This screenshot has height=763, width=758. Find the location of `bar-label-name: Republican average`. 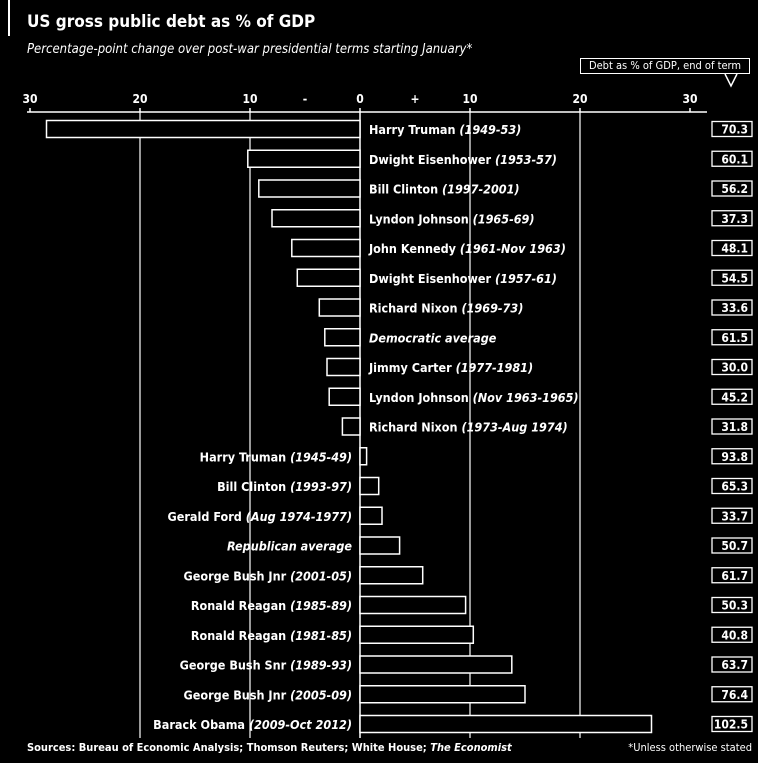

bar-label-name: Republican average is located at coordinates (289, 546).